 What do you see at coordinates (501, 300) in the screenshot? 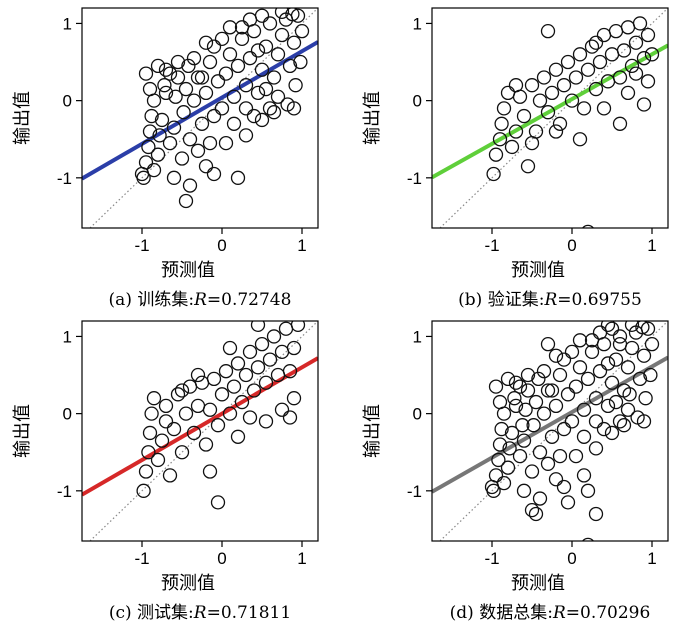
I see `caption-label: (b) 验证集:` at bounding box center [501, 300].